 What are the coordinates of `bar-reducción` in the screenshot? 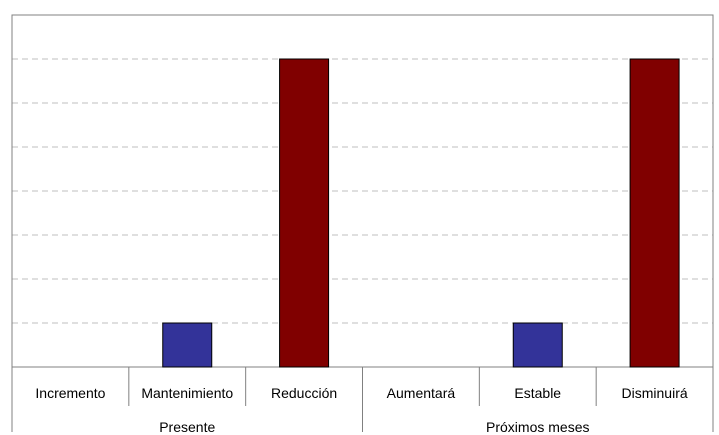 It's located at (304, 213).